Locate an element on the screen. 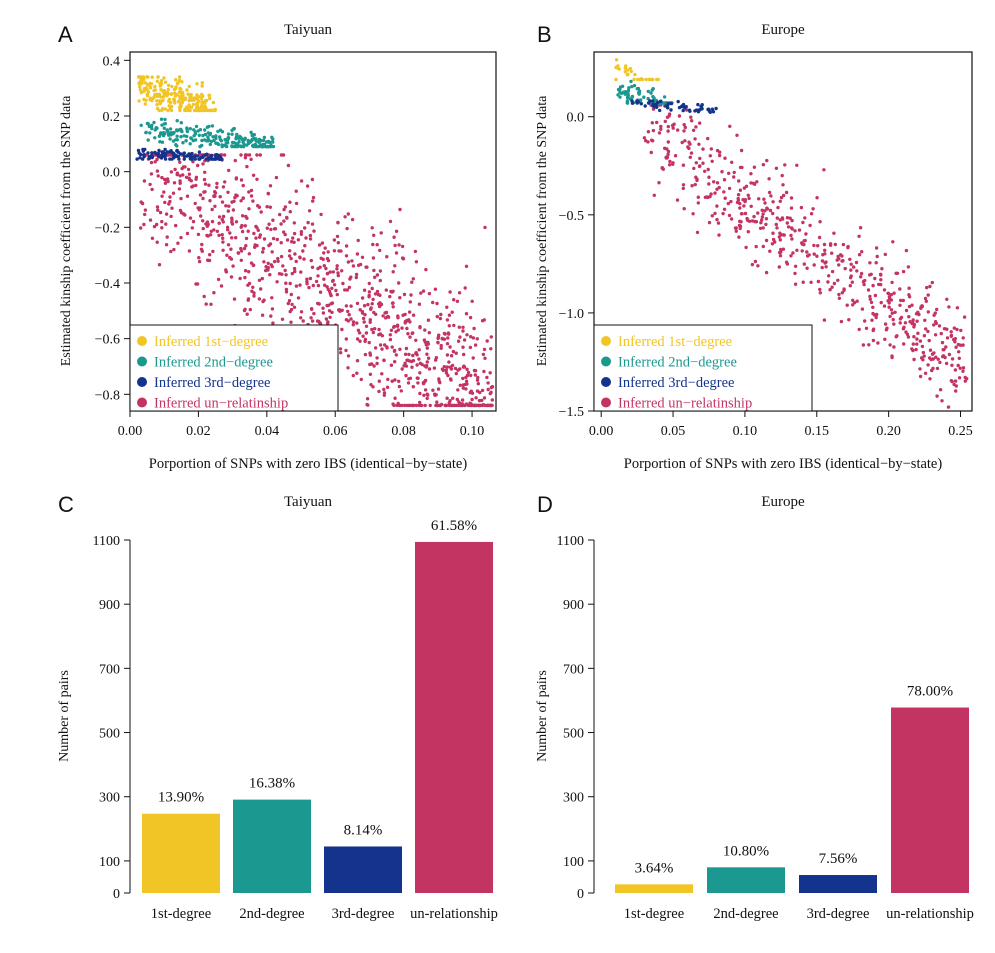  panel-c-y-label: Number of pairs is located at coordinates (64, 716).